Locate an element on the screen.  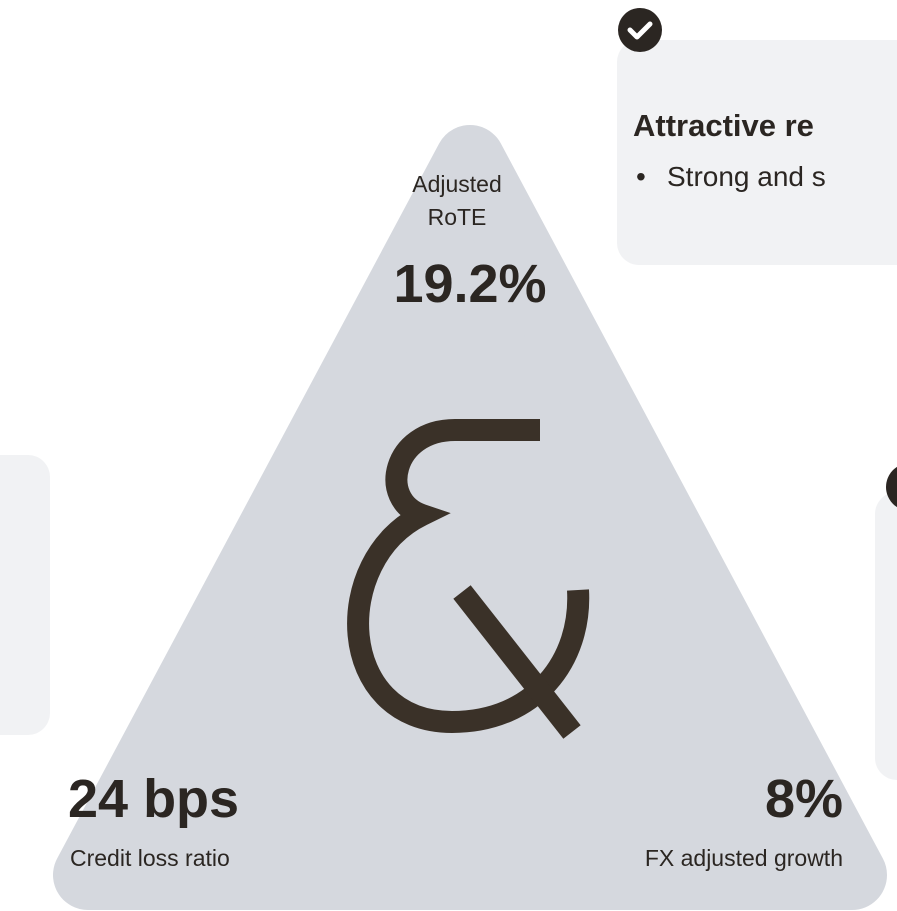
left-card is located at coordinates (25, 595).